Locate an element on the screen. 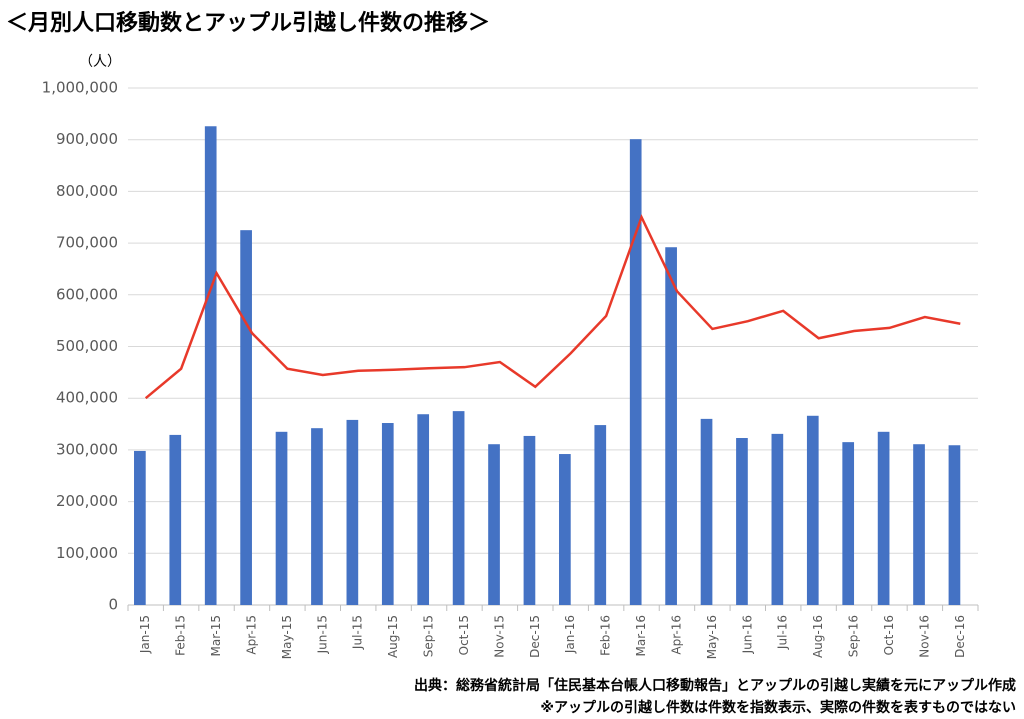 The width and height of the screenshot is (1024, 719). y-tick-label: 900,000 is located at coordinates (87, 139).